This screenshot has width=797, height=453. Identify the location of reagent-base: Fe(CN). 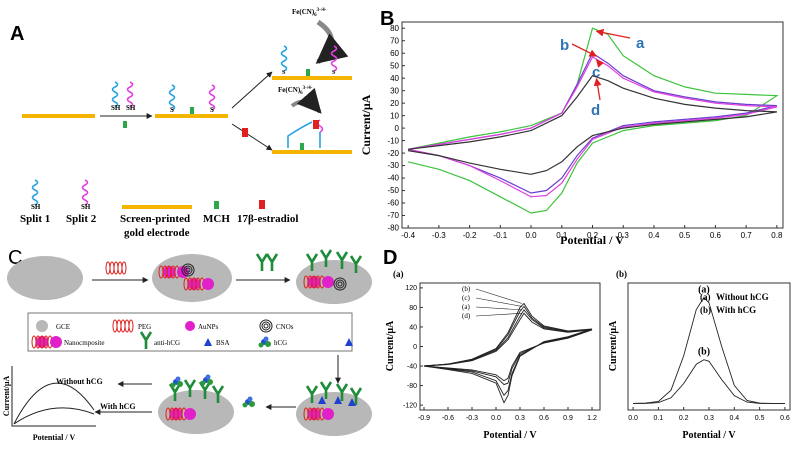
(303, 12).